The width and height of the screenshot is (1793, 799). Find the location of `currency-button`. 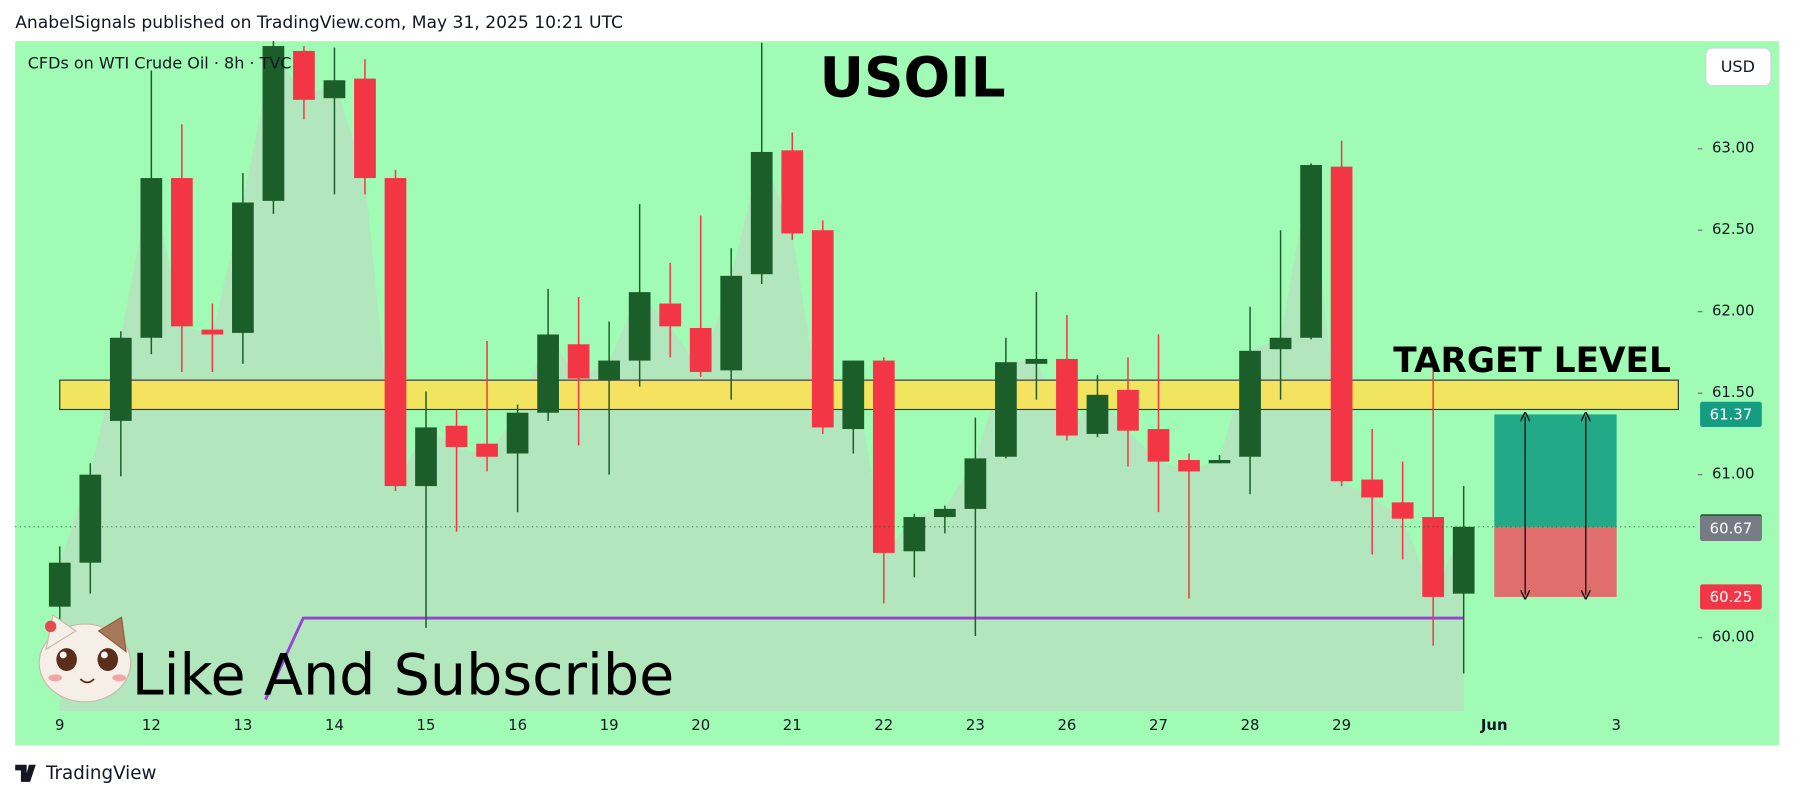

currency-button is located at coordinates (1738, 67).